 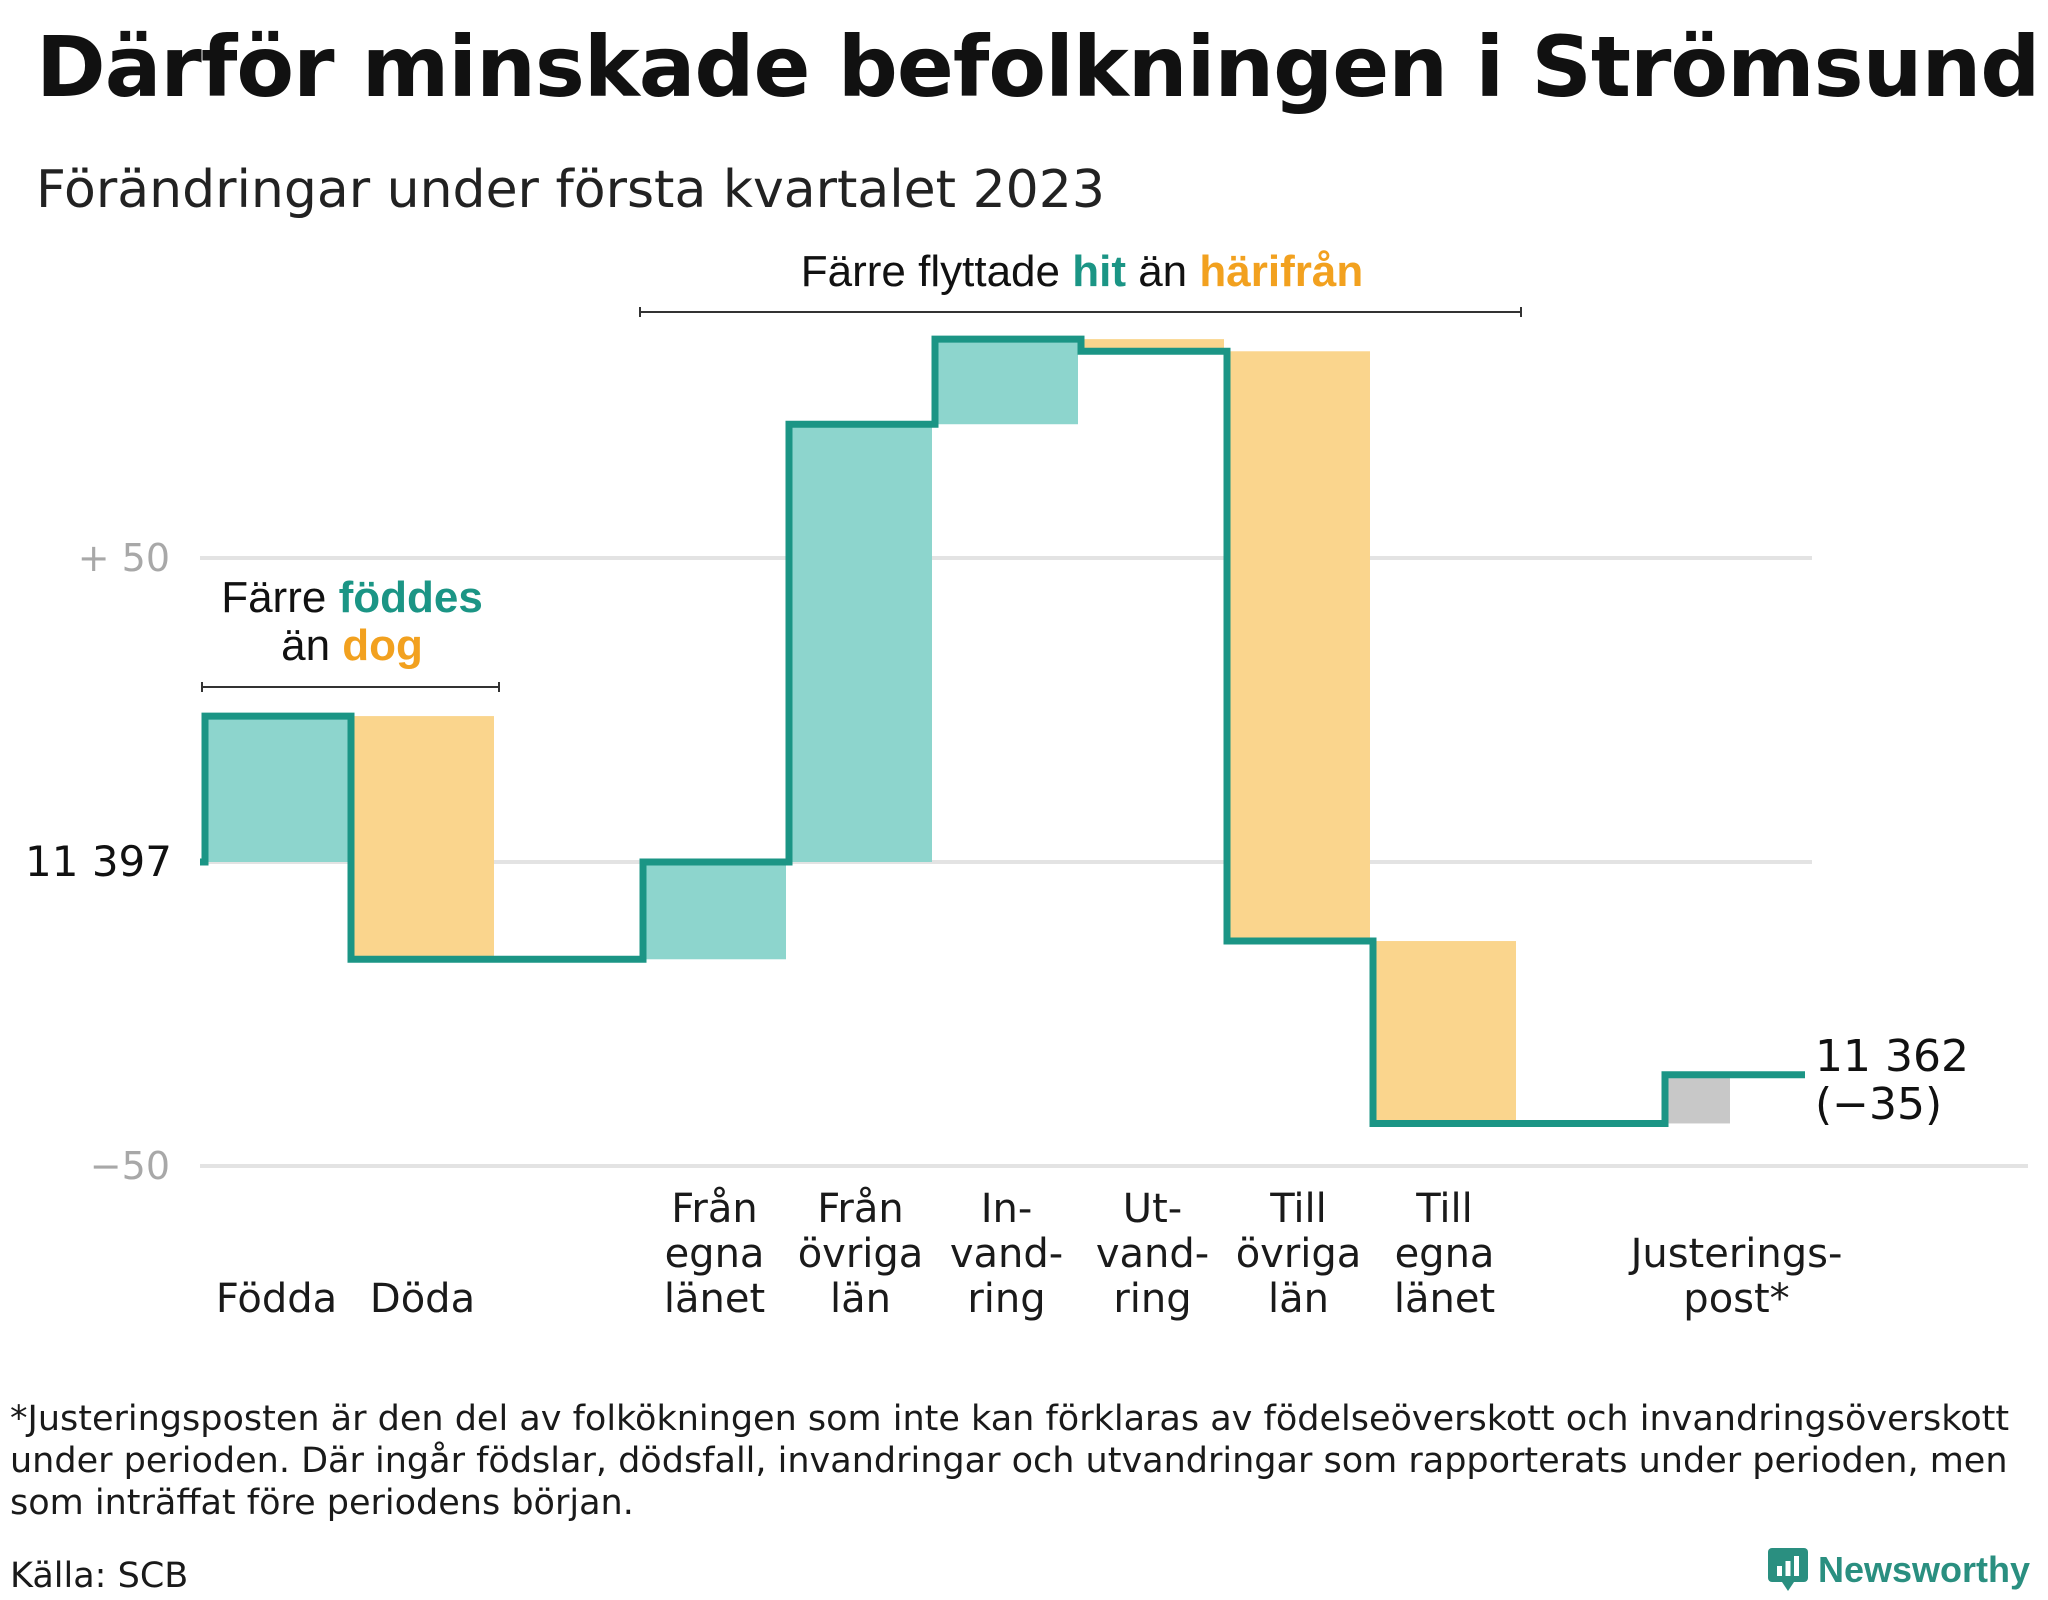 I want to click on annotation-text: Färre föddes, so click(x=352, y=597).